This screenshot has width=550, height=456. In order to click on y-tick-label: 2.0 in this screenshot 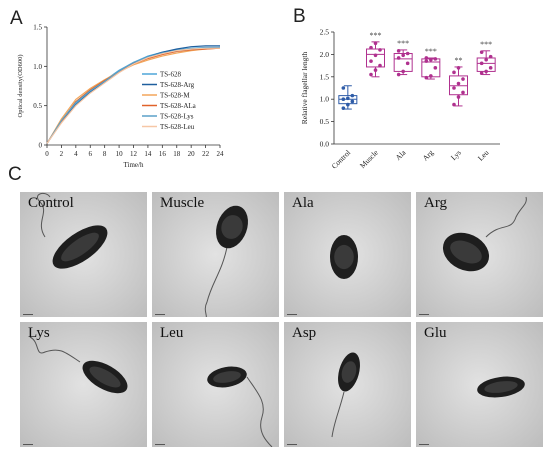, I will do `click(325, 54)`.